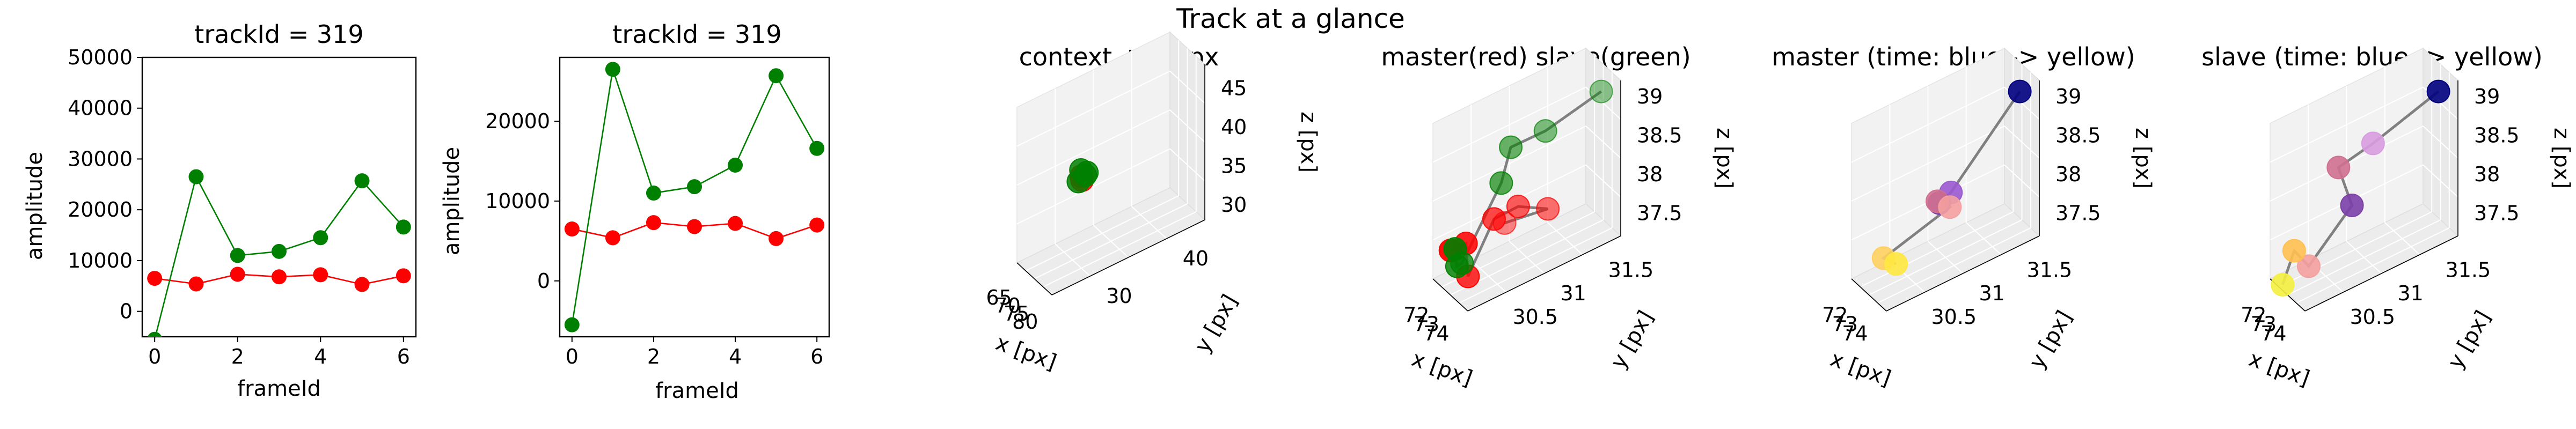 This screenshot has height=429, width=2576. Describe the element at coordinates (2372, 56) in the screenshot. I see `panel-6-title: slave (time: blue -> yellow)` at that location.